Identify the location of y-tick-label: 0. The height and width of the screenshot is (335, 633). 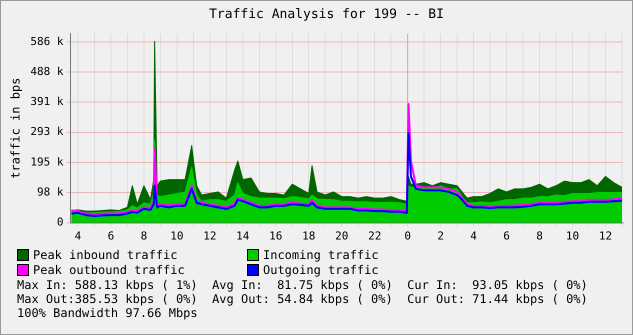
(60, 222).